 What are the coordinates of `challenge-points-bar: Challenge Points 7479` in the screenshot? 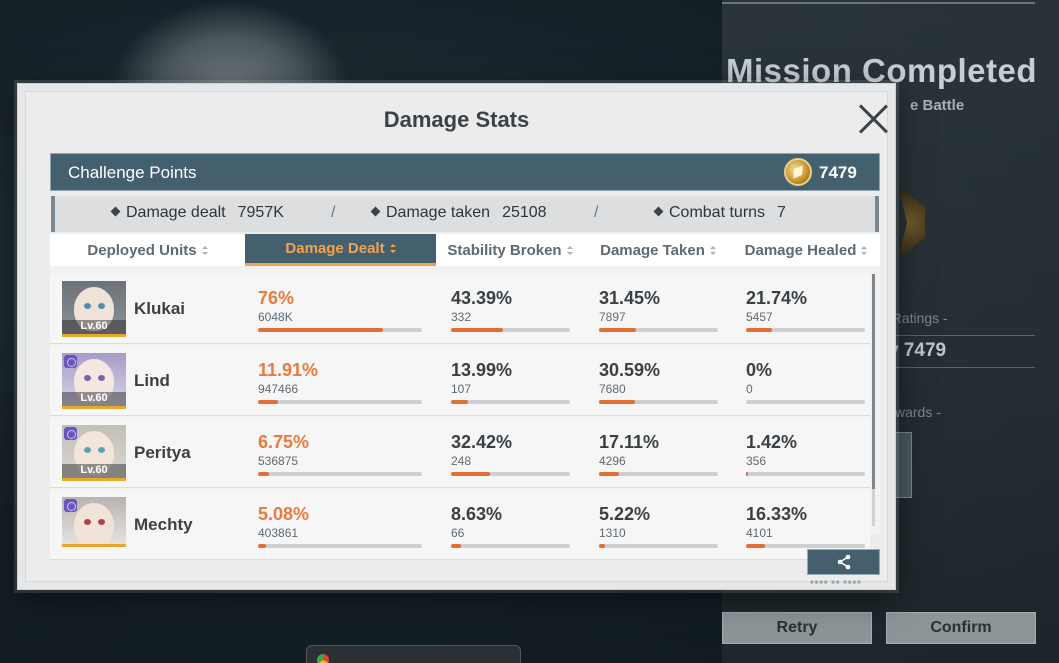 It's located at (465, 172).